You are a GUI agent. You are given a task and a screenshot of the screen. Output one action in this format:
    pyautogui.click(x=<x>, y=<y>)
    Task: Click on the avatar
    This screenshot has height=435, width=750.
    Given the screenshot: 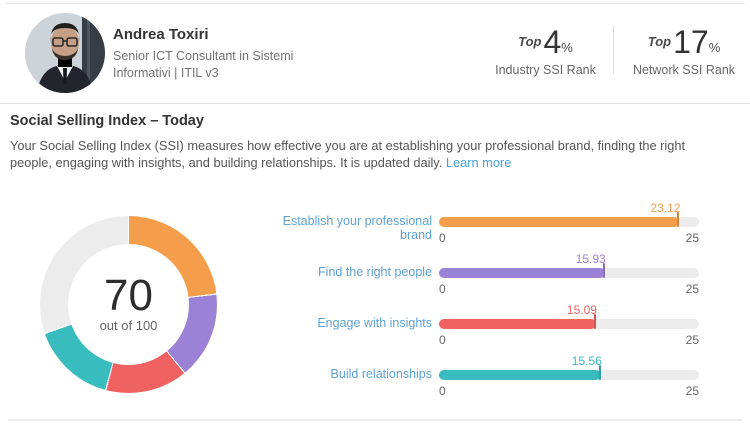 What is the action you would take?
    pyautogui.click(x=65, y=53)
    